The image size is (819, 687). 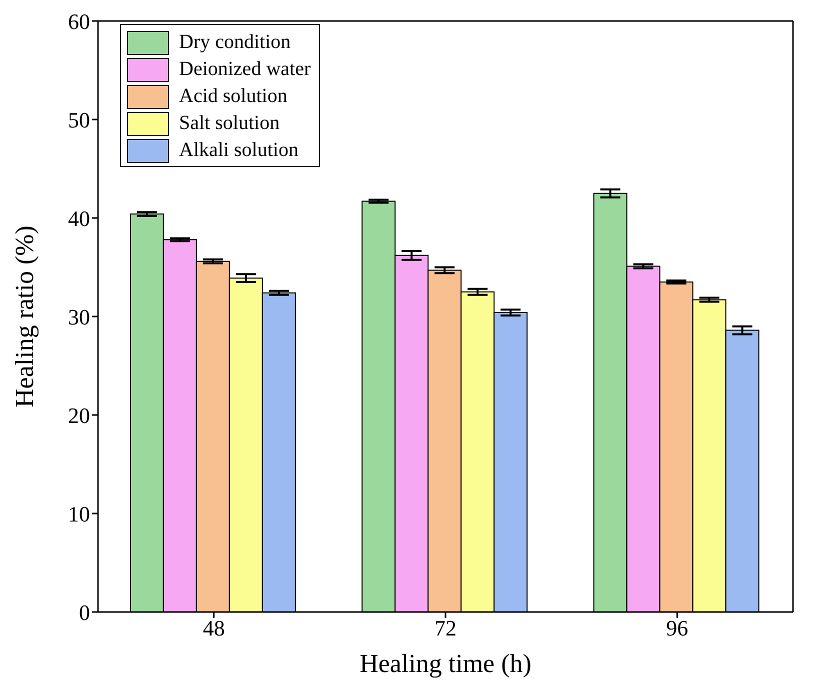 What do you see at coordinates (446, 663) in the screenshot?
I see `x-axis-title: Healing time (h)` at bounding box center [446, 663].